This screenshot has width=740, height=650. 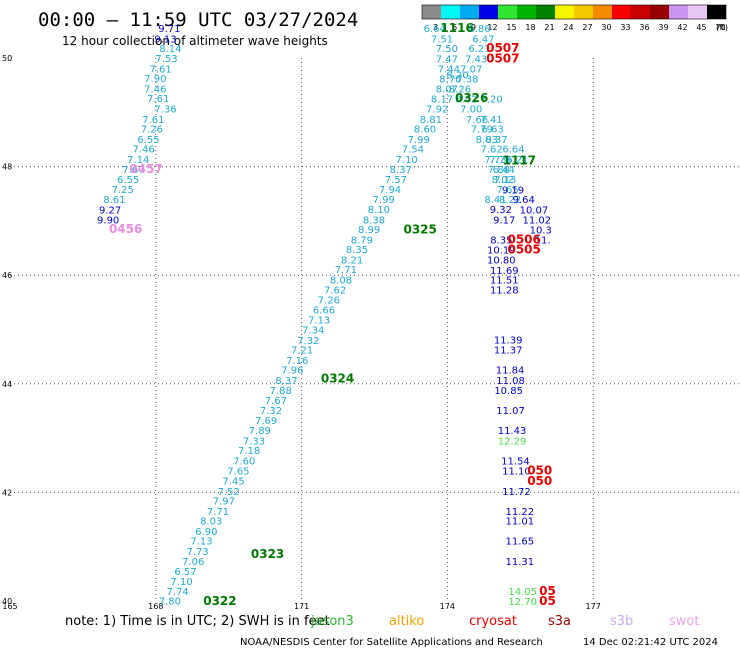 What do you see at coordinates (519, 542) in the screenshot?
I see `wave-height-label: 11.65` at bounding box center [519, 542].